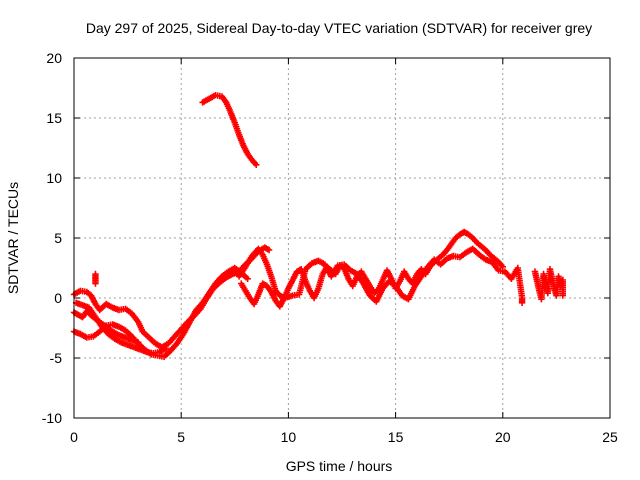  I want to click on y-tick-label: 15, so click(54, 118).